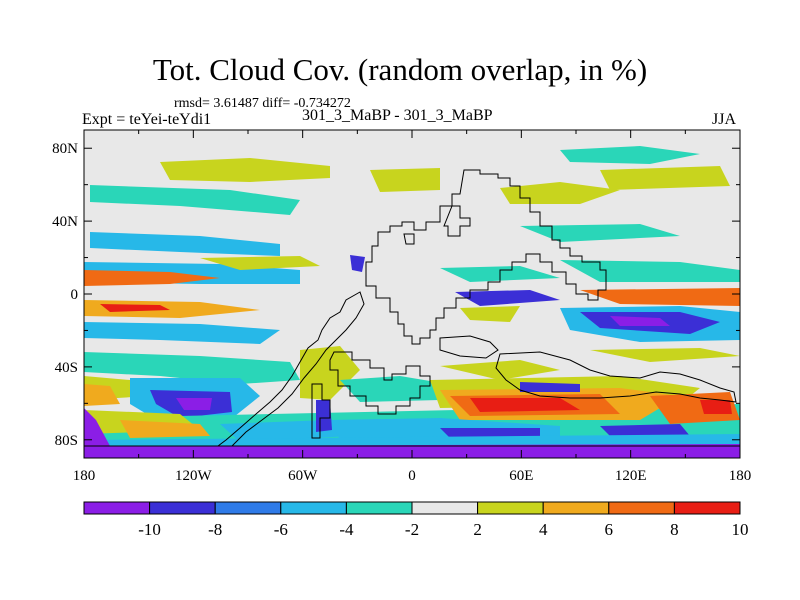  What do you see at coordinates (543, 529) in the screenshot?
I see `colorbar-label: 4` at bounding box center [543, 529].